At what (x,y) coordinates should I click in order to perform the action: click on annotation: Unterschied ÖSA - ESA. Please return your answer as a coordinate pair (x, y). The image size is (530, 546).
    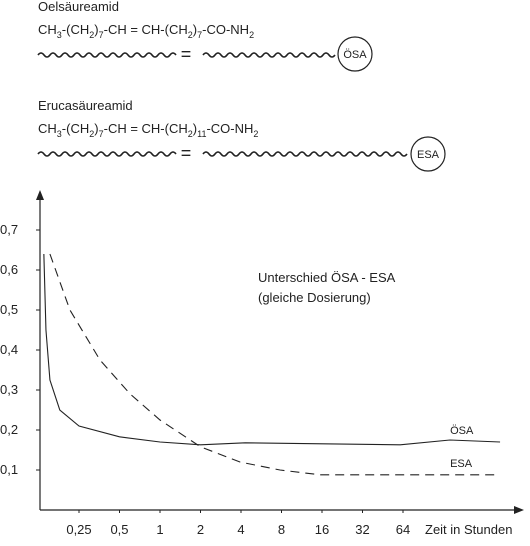
    Looking at the image, I should click on (327, 277).